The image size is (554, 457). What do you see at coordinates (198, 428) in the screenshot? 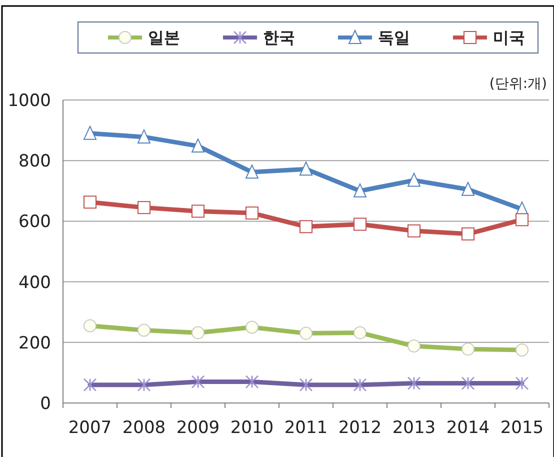
I see `x-tick-label: 2009` at bounding box center [198, 428].